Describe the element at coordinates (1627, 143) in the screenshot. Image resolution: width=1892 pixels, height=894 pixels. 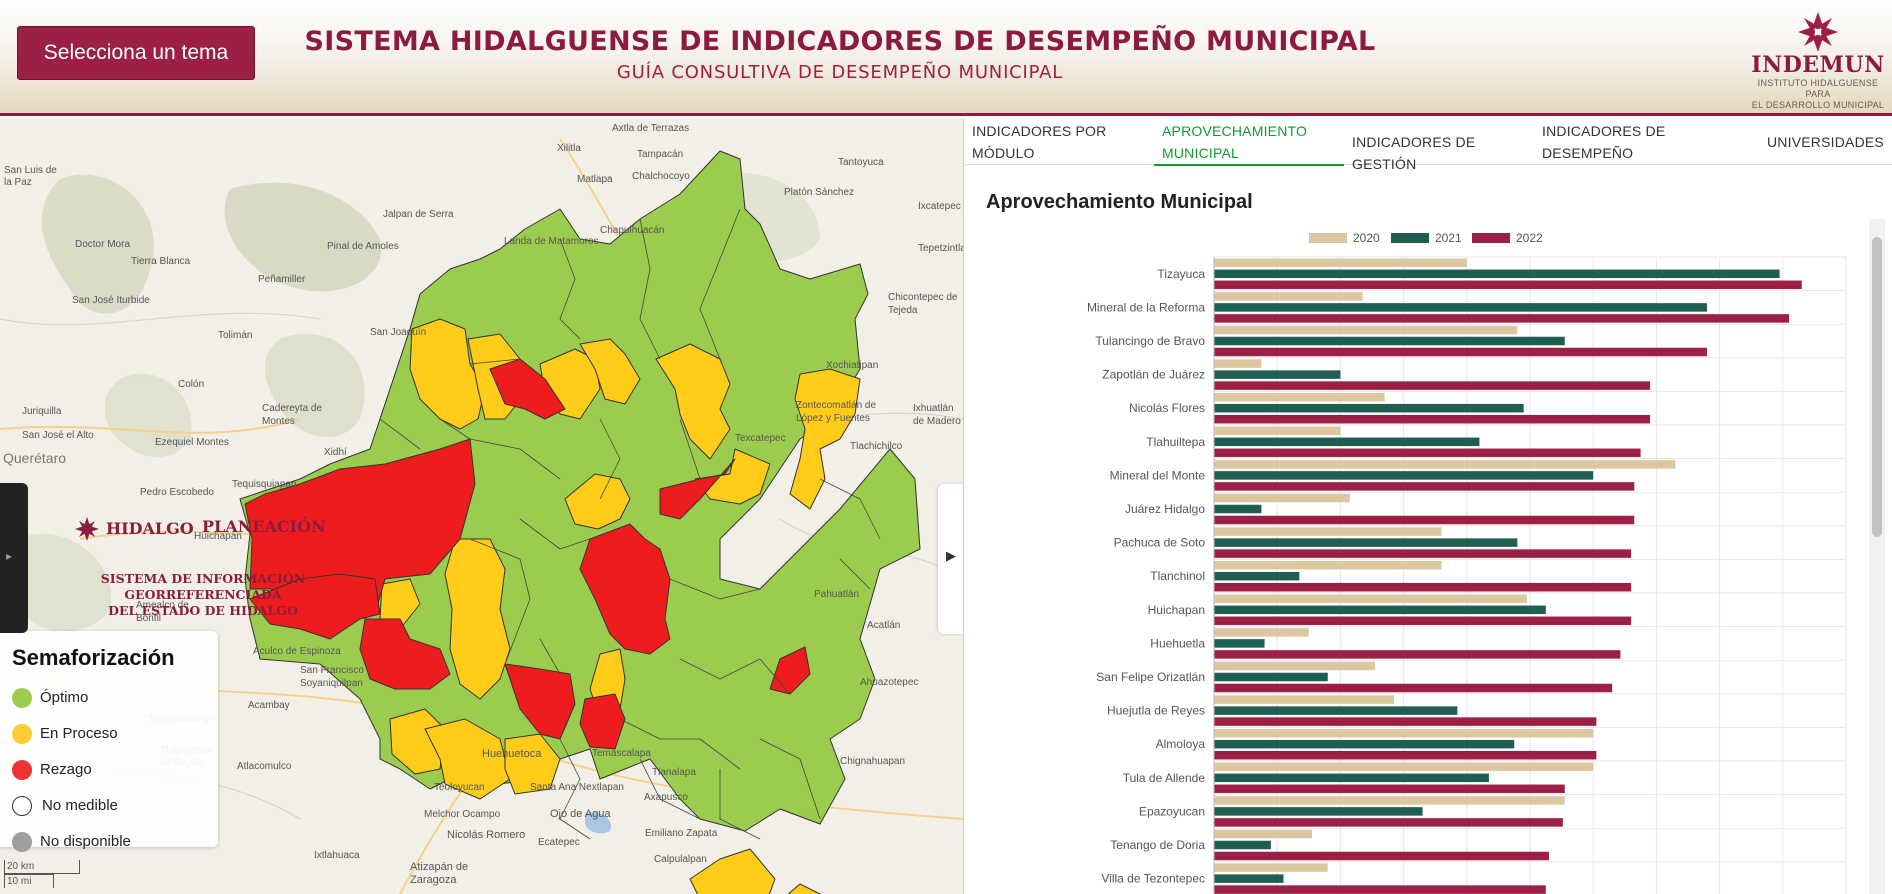
I see `tab-indicadores-de-desempeno: INDICADORES DE DESEMPEÑO` at that location.